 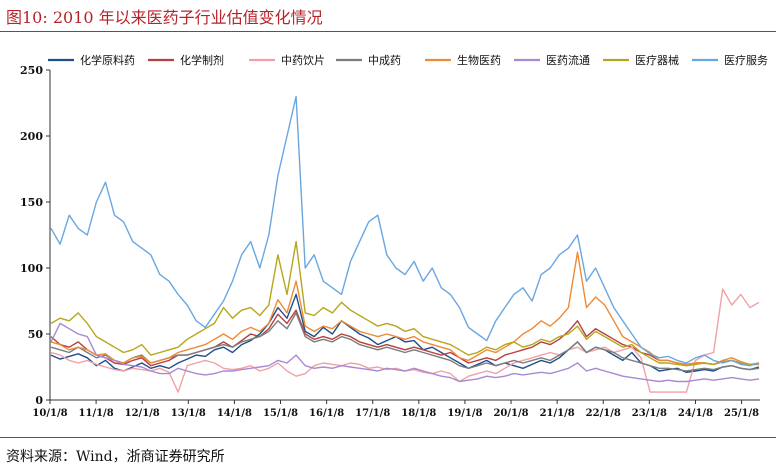 What do you see at coordinates (568, 60) in the screenshot?
I see `legend-label-6: 医药流通` at bounding box center [568, 60].